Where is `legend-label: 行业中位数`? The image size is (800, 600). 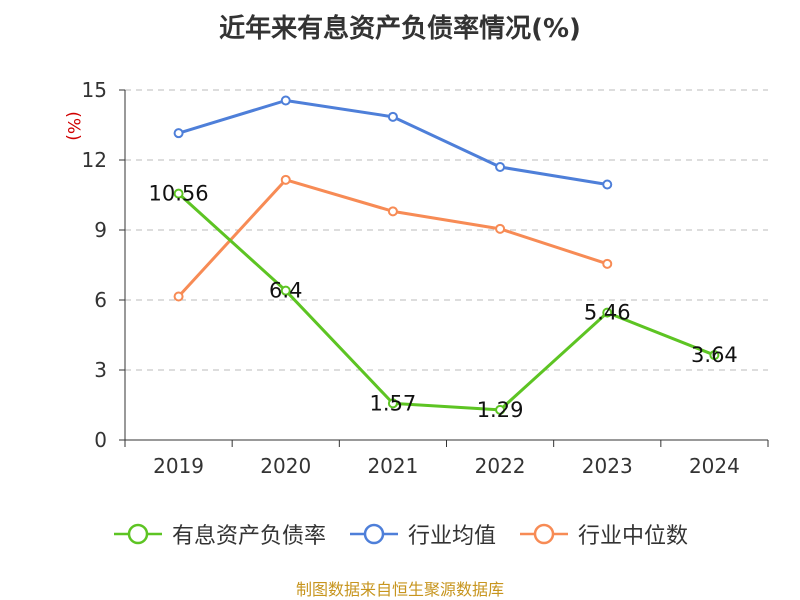
legend-label: 行业中位数 is located at coordinates (633, 536).